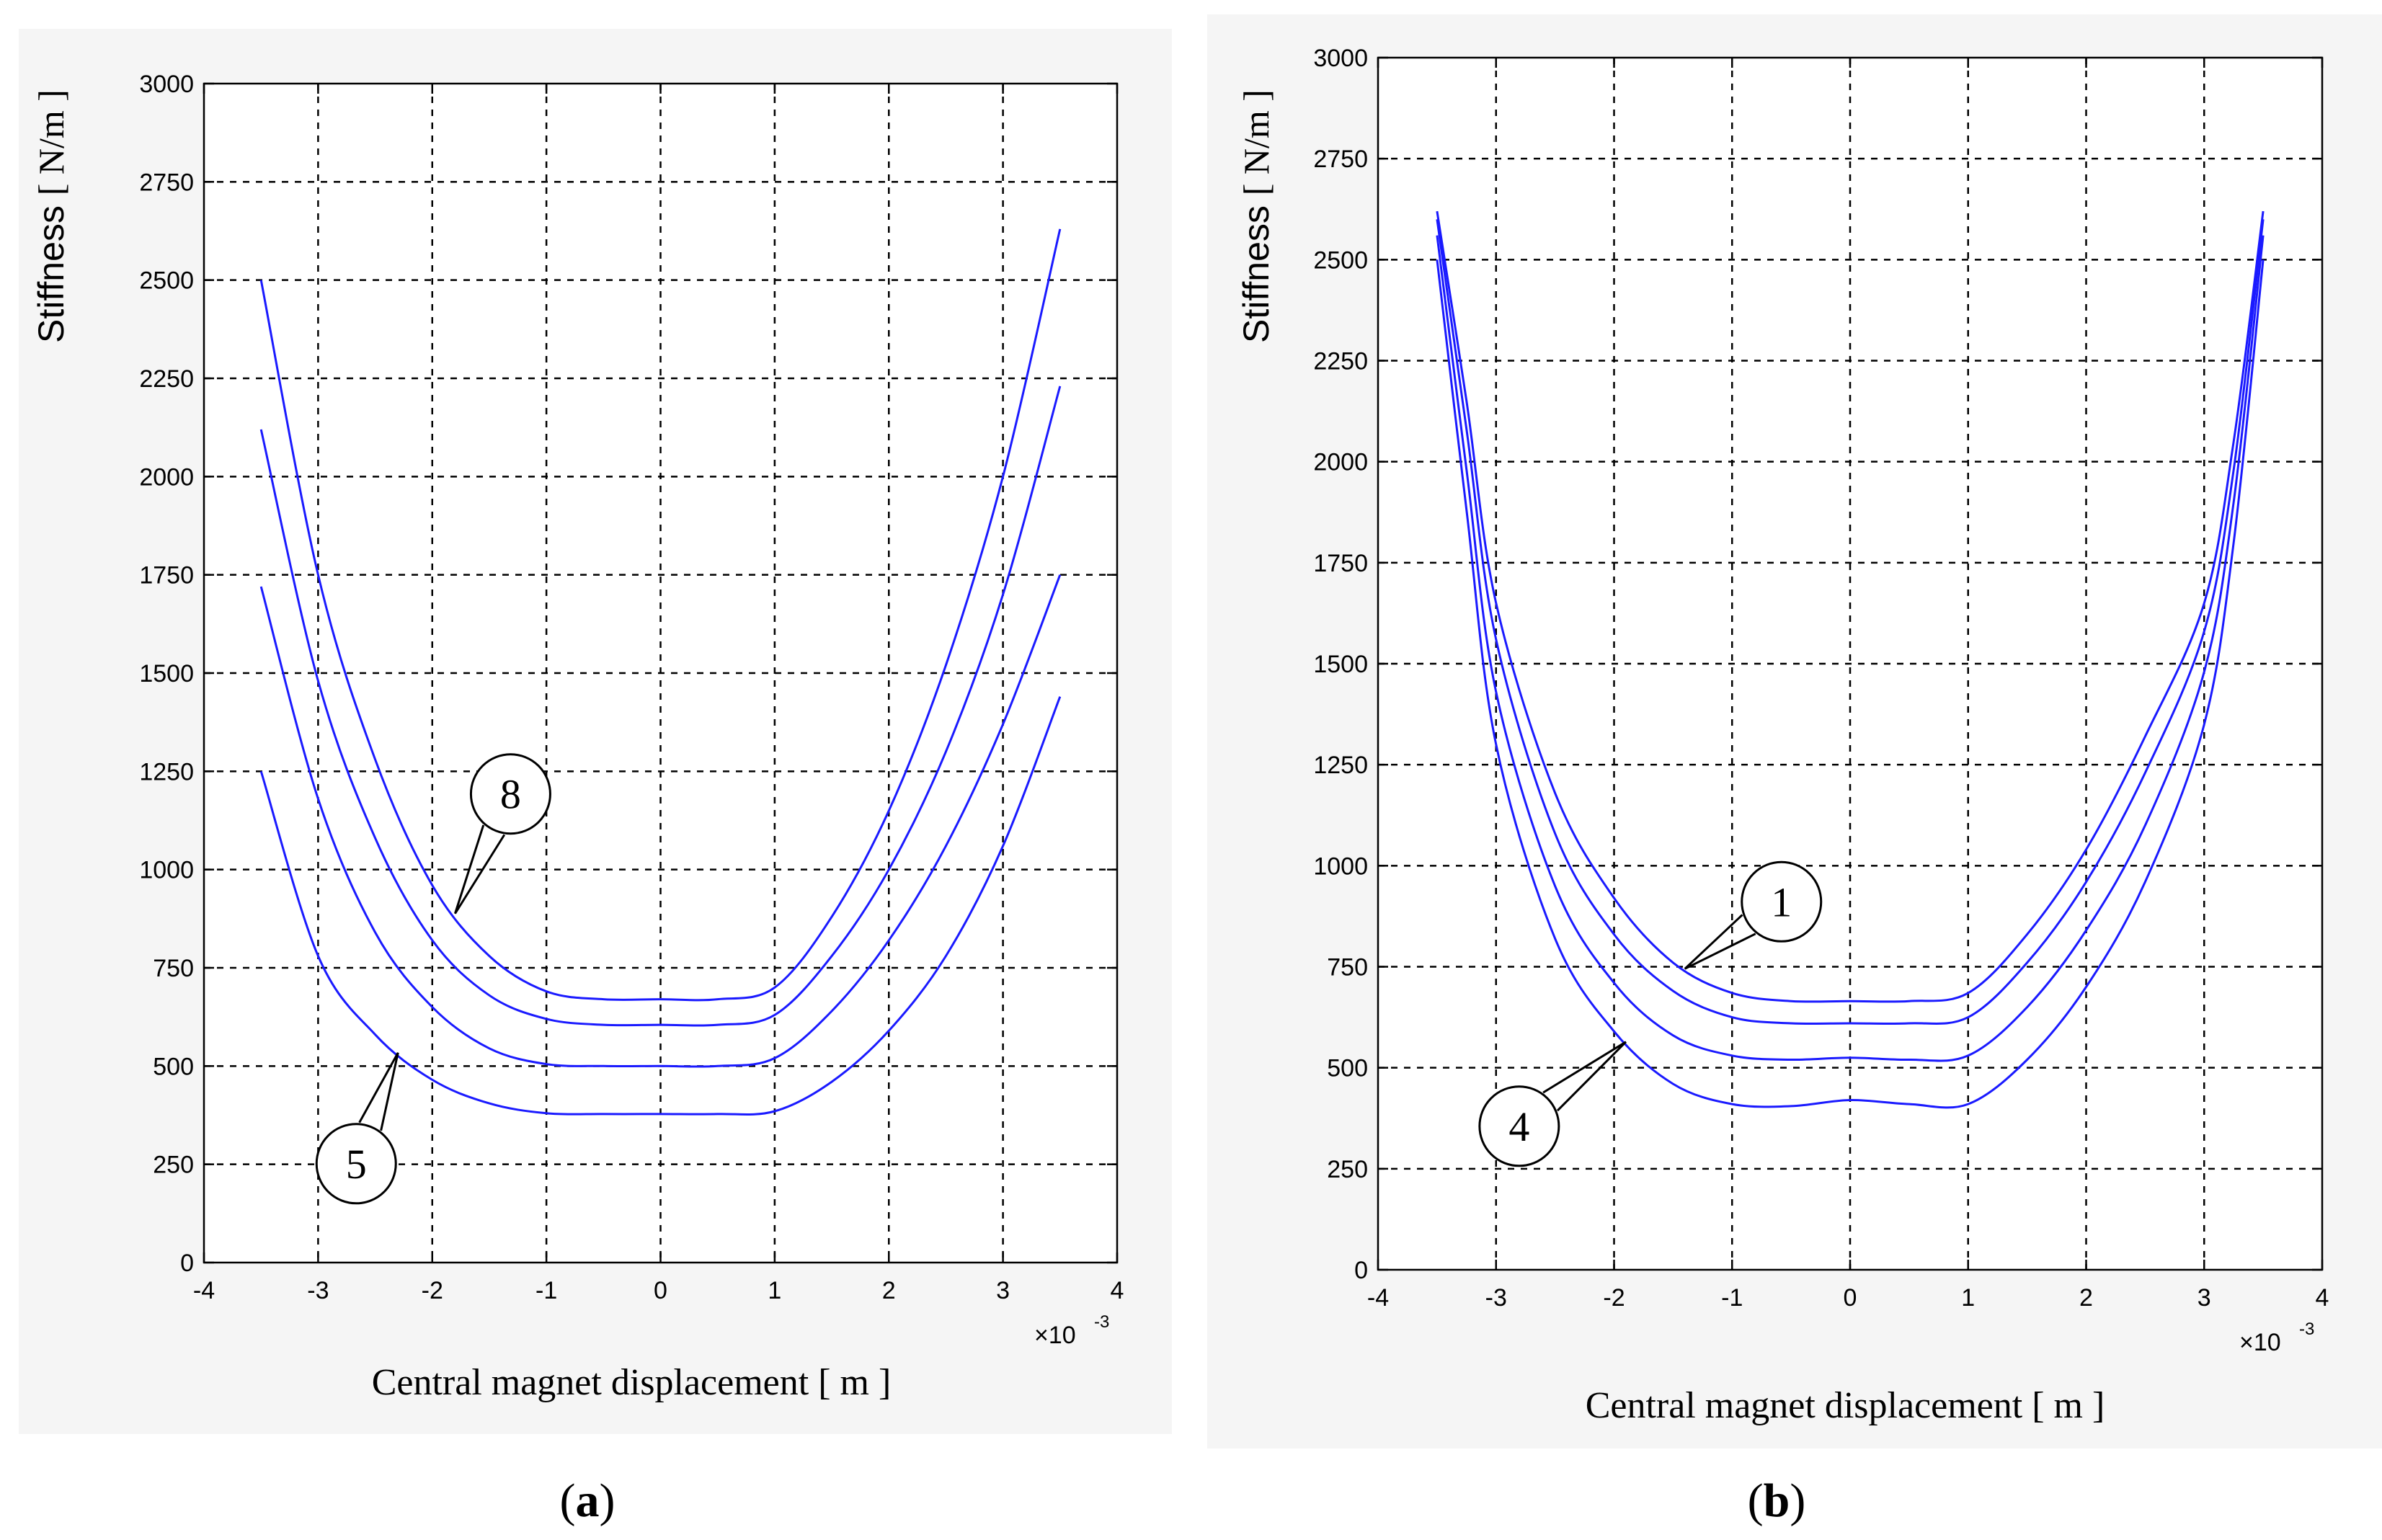  I want to click on caption-b: (b), so click(1776, 1500).